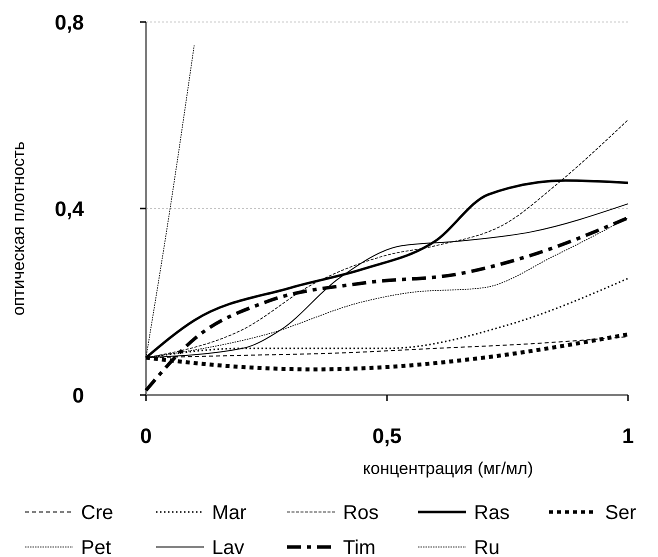 The image size is (658, 557). What do you see at coordinates (97, 513) in the screenshot?
I see `legend-label: Cre` at bounding box center [97, 513].